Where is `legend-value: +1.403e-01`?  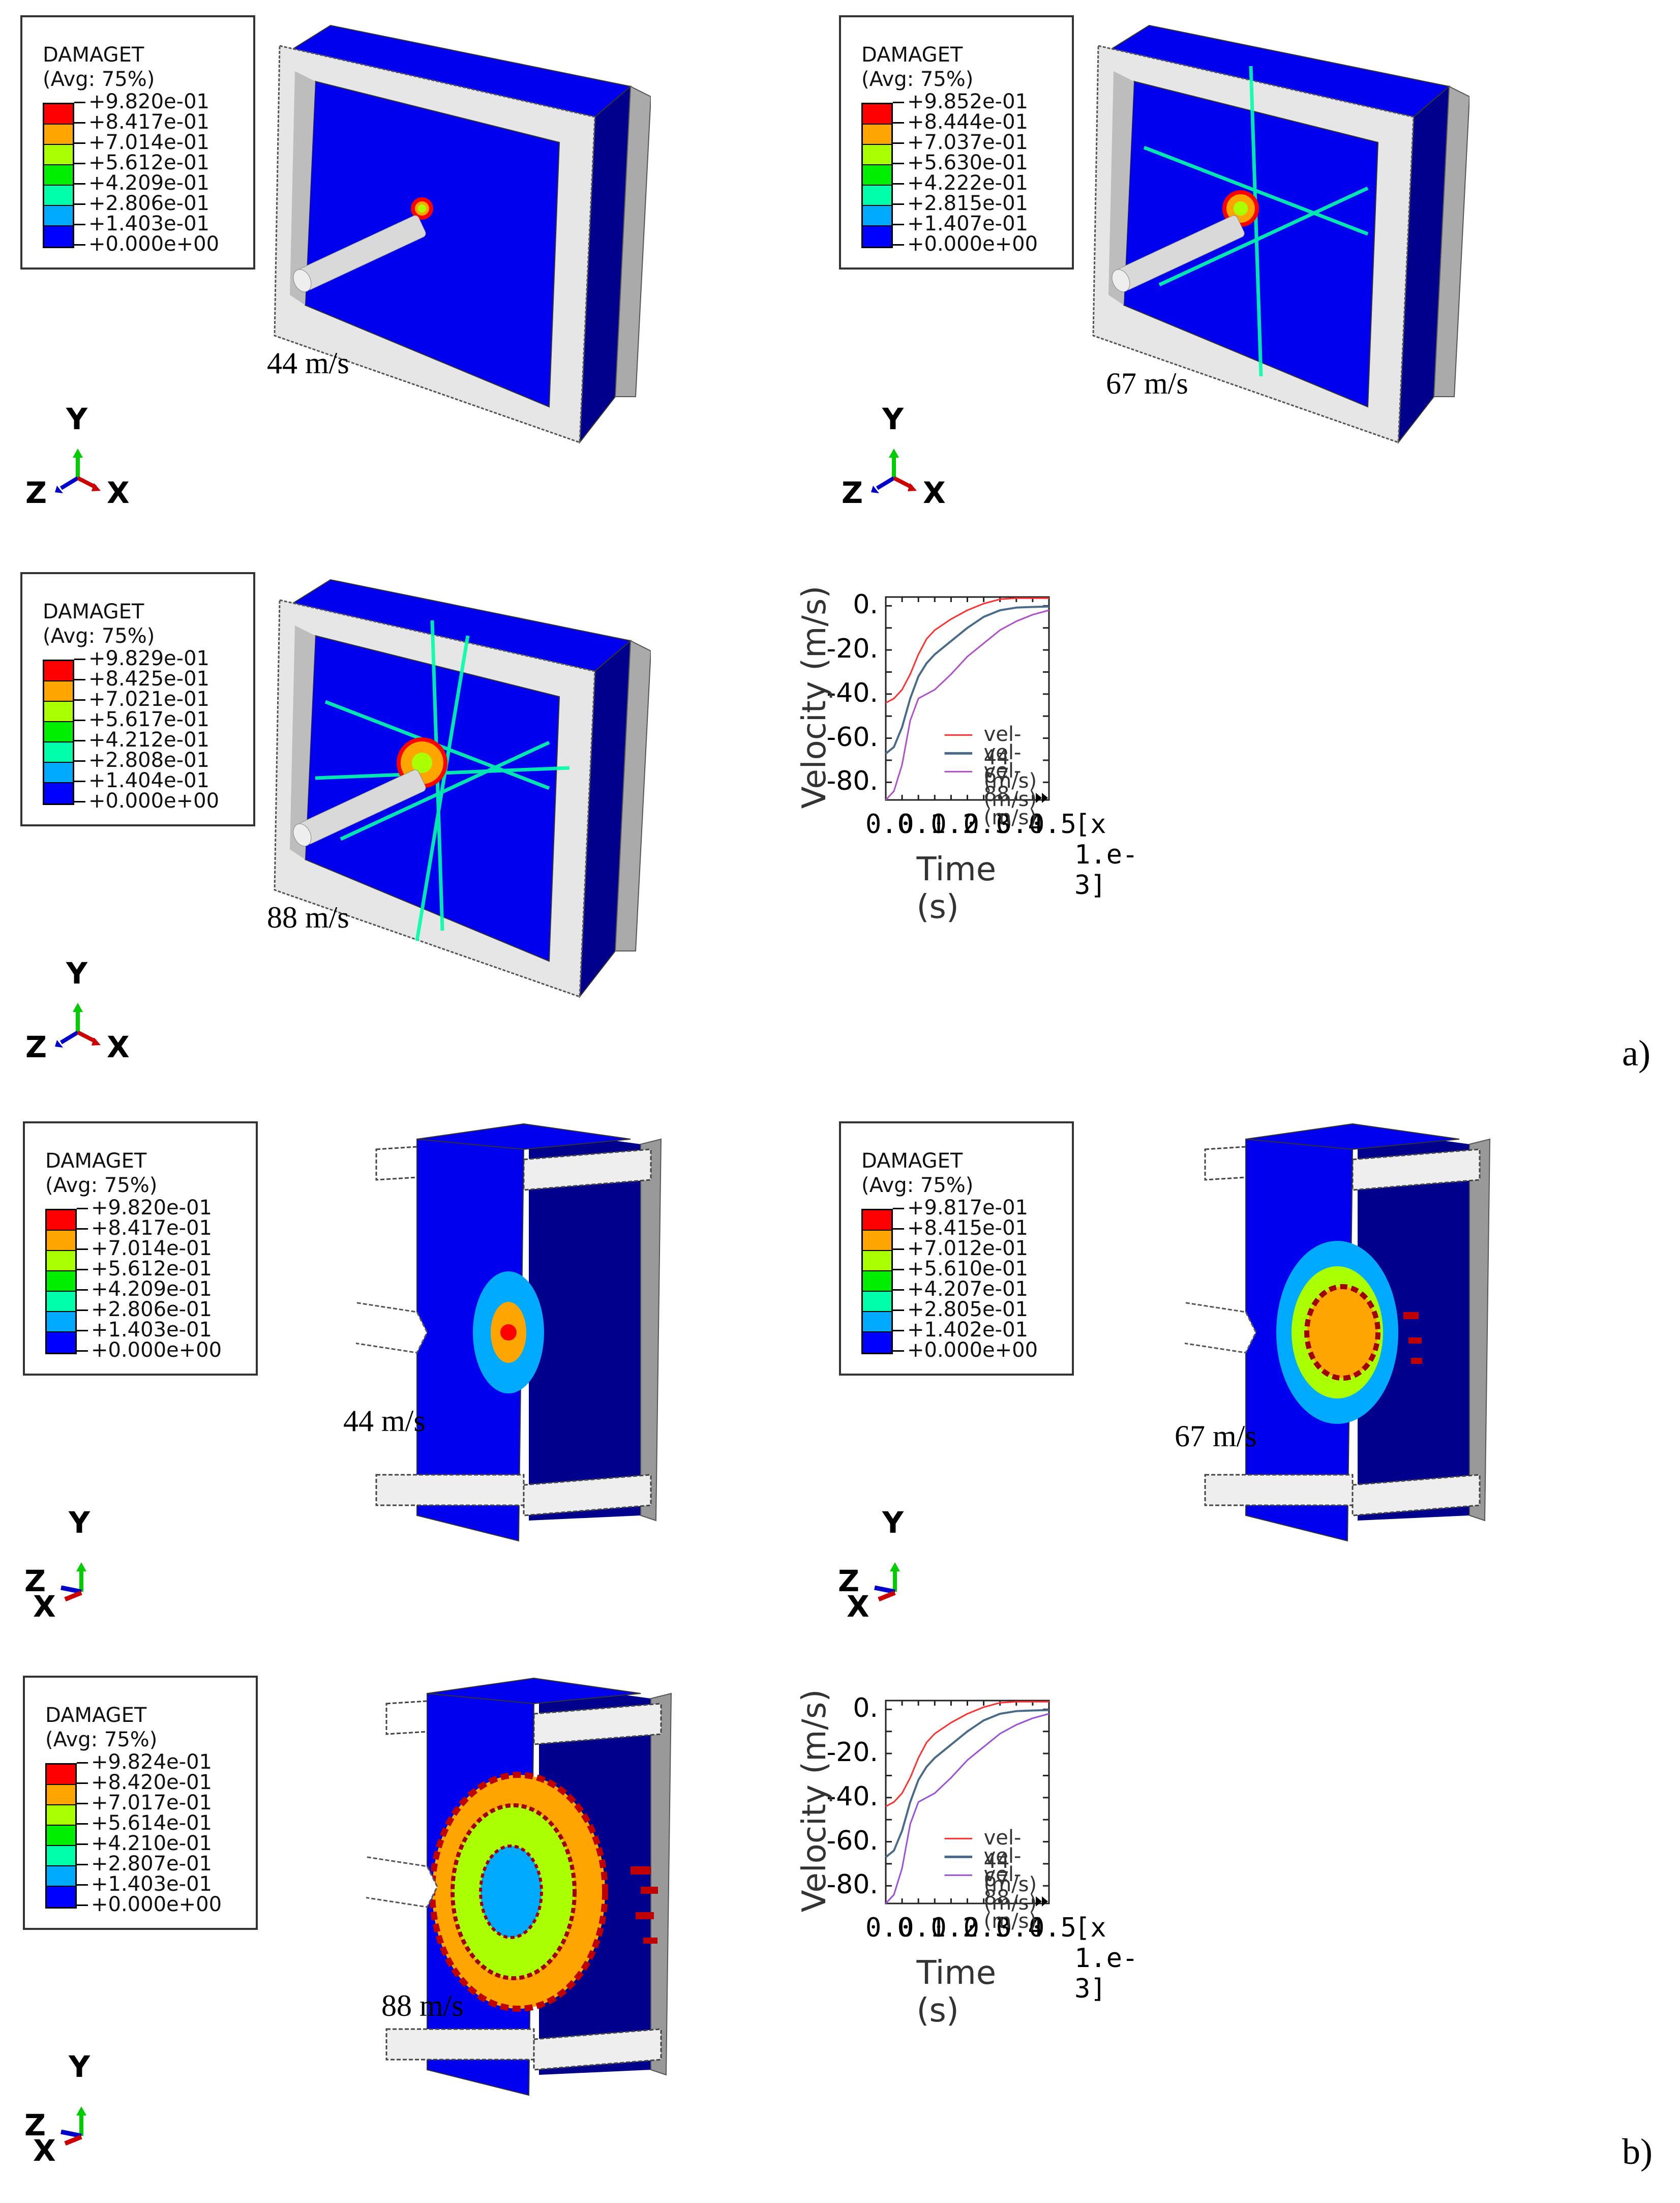 legend-value: +1.403e-01 is located at coordinates (151, 1884).